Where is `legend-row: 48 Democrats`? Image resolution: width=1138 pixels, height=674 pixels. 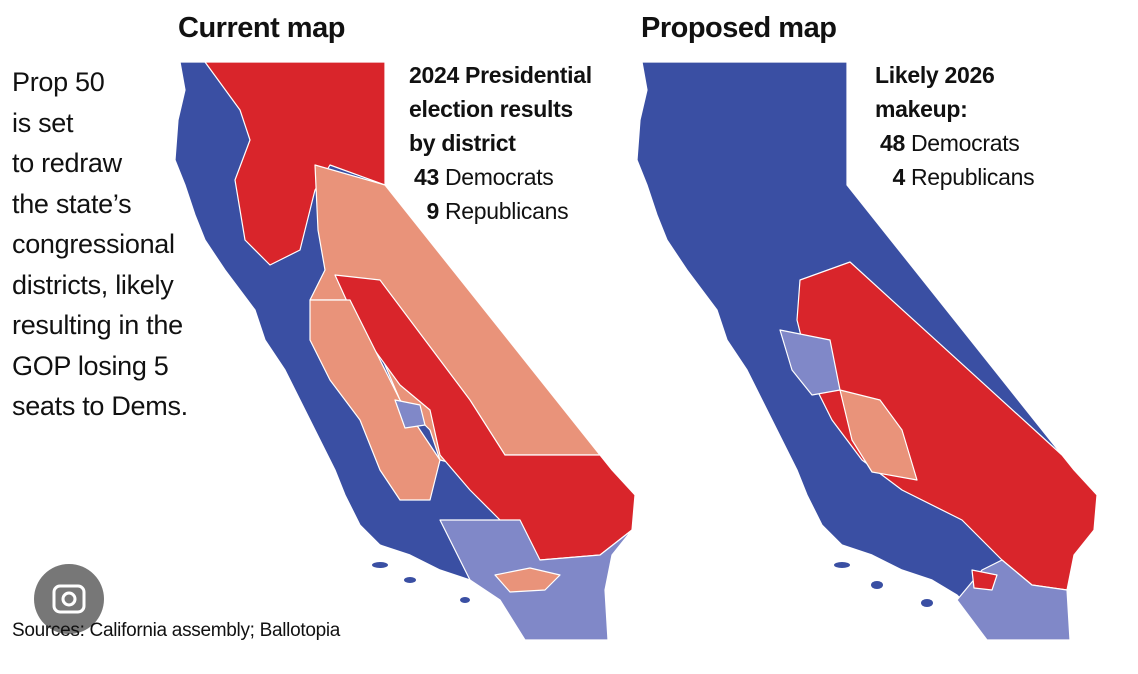 legend-row: 48 Democrats is located at coordinates (954, 143).